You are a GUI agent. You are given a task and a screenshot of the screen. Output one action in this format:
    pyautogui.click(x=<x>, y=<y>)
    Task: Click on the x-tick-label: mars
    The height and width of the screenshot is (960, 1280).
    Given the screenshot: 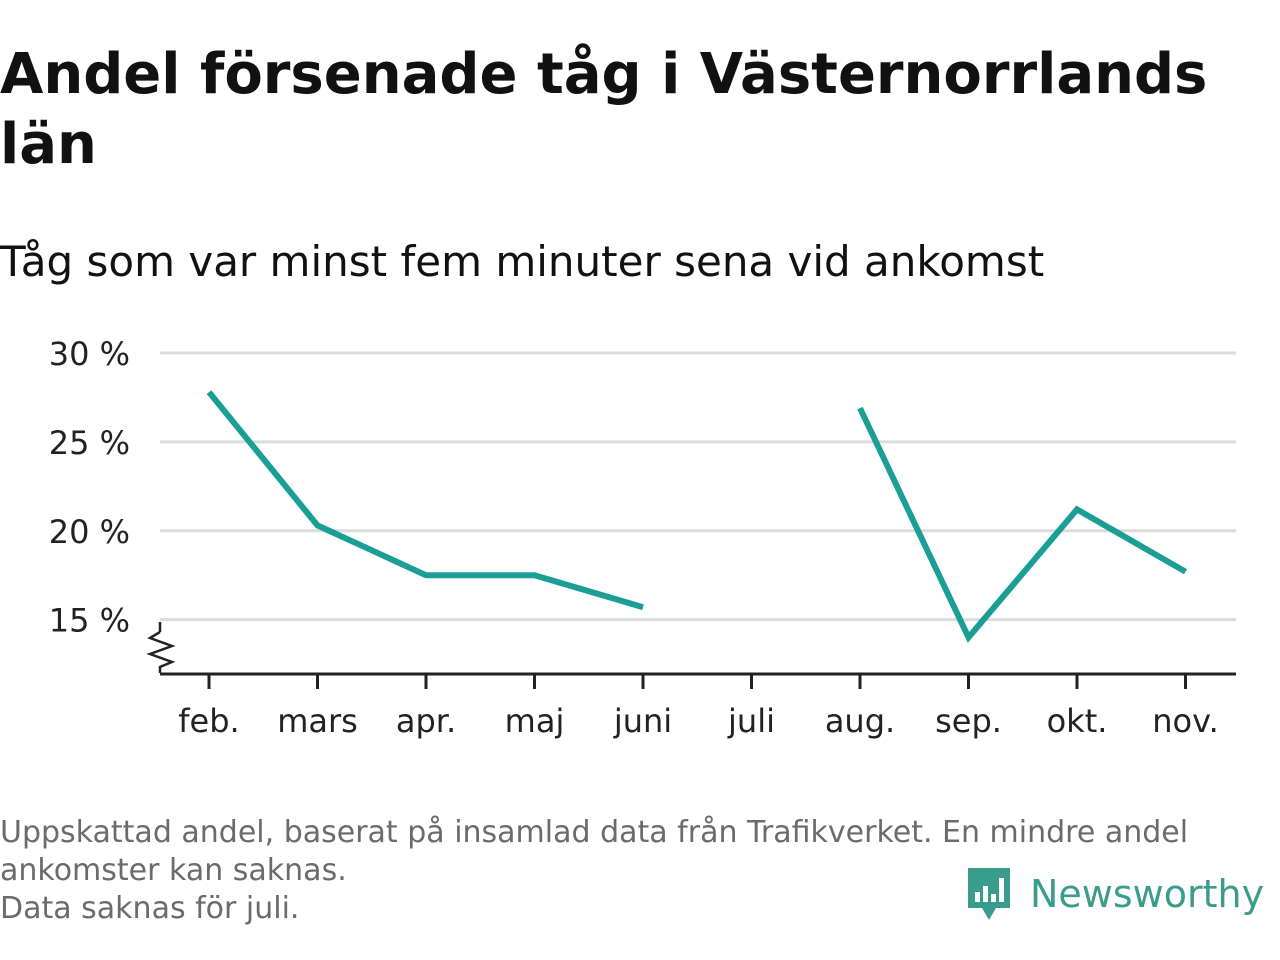 What is the action you would take?
    pyautogui.click(x=317, y=721)
    